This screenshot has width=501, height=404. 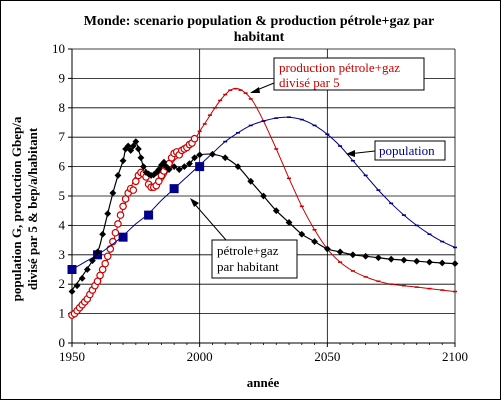 What do you see at coordinates (309, 82) in the screenshot?
I see `callout-production-line-2: divisé par 5` at bounding box center [309, 82].